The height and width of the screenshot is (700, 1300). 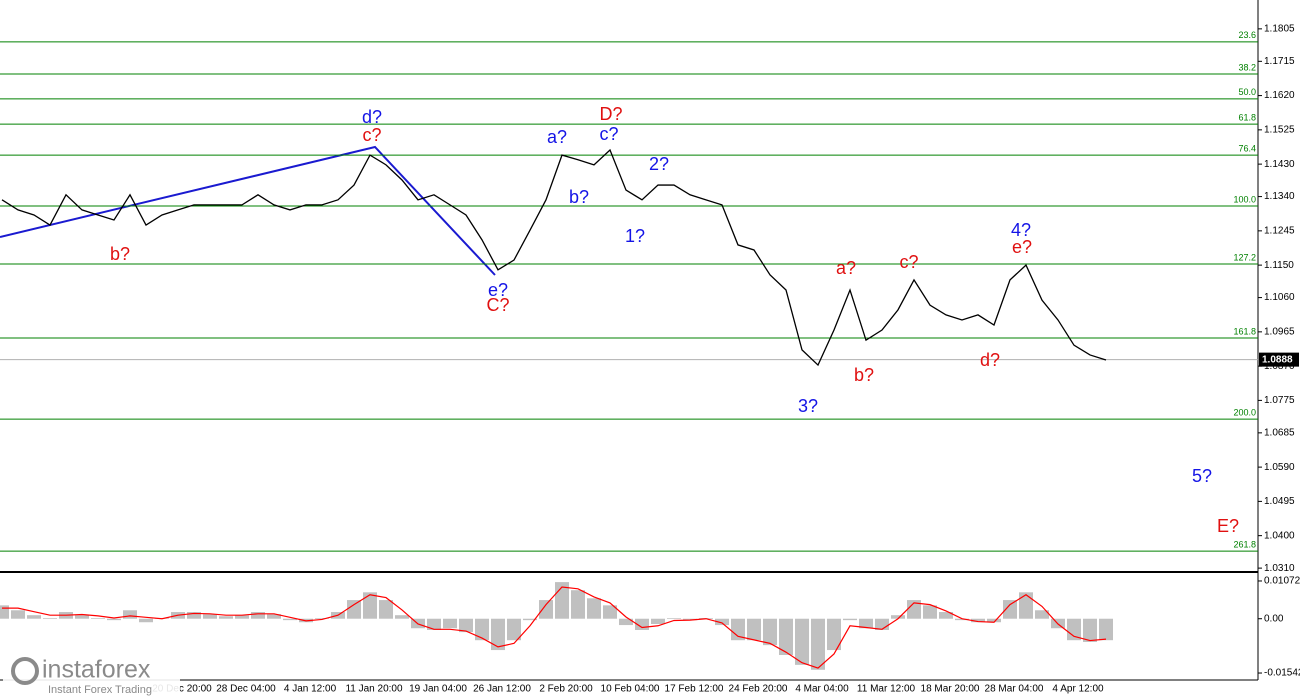 I want to click on x-tick-label: 20 Dec 20:00, so click(x=182, y=689).